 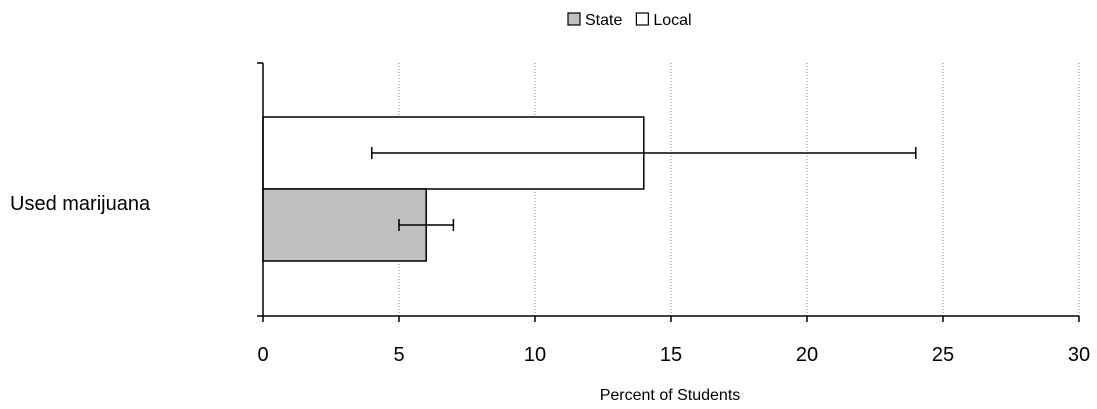 I want to click on legend-swatch-local, so click(x=642, y=19).